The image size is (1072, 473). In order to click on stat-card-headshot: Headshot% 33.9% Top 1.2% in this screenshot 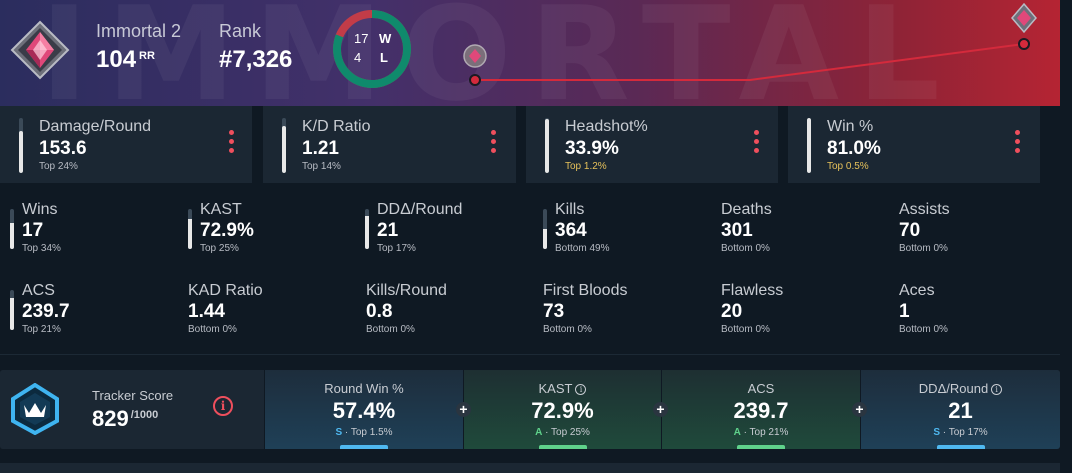, I will do `click(652, 144)`.